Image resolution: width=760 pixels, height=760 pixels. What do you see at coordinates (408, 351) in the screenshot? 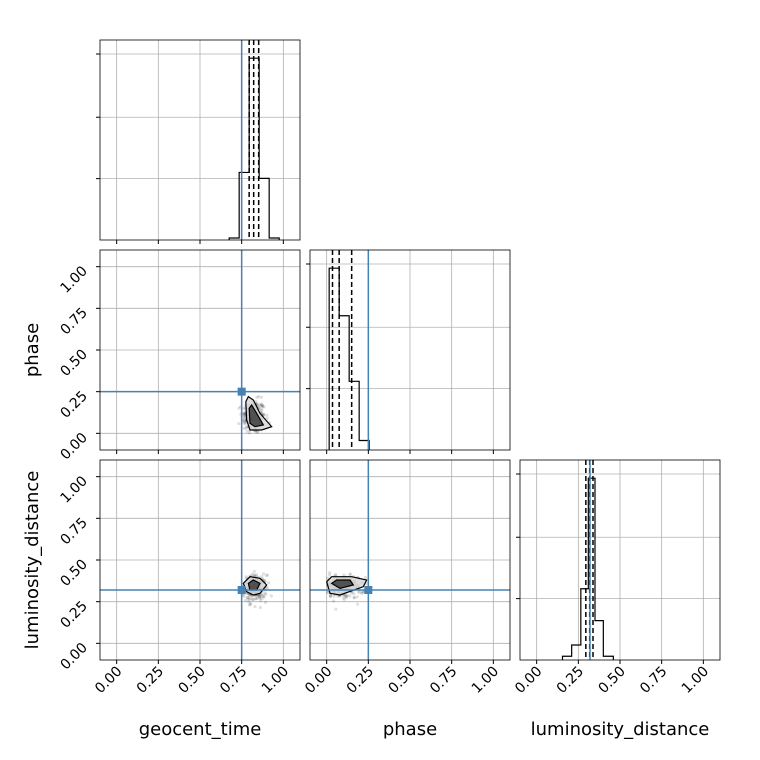
I see `panel-phase-phase` at bounding box center [408, 351].